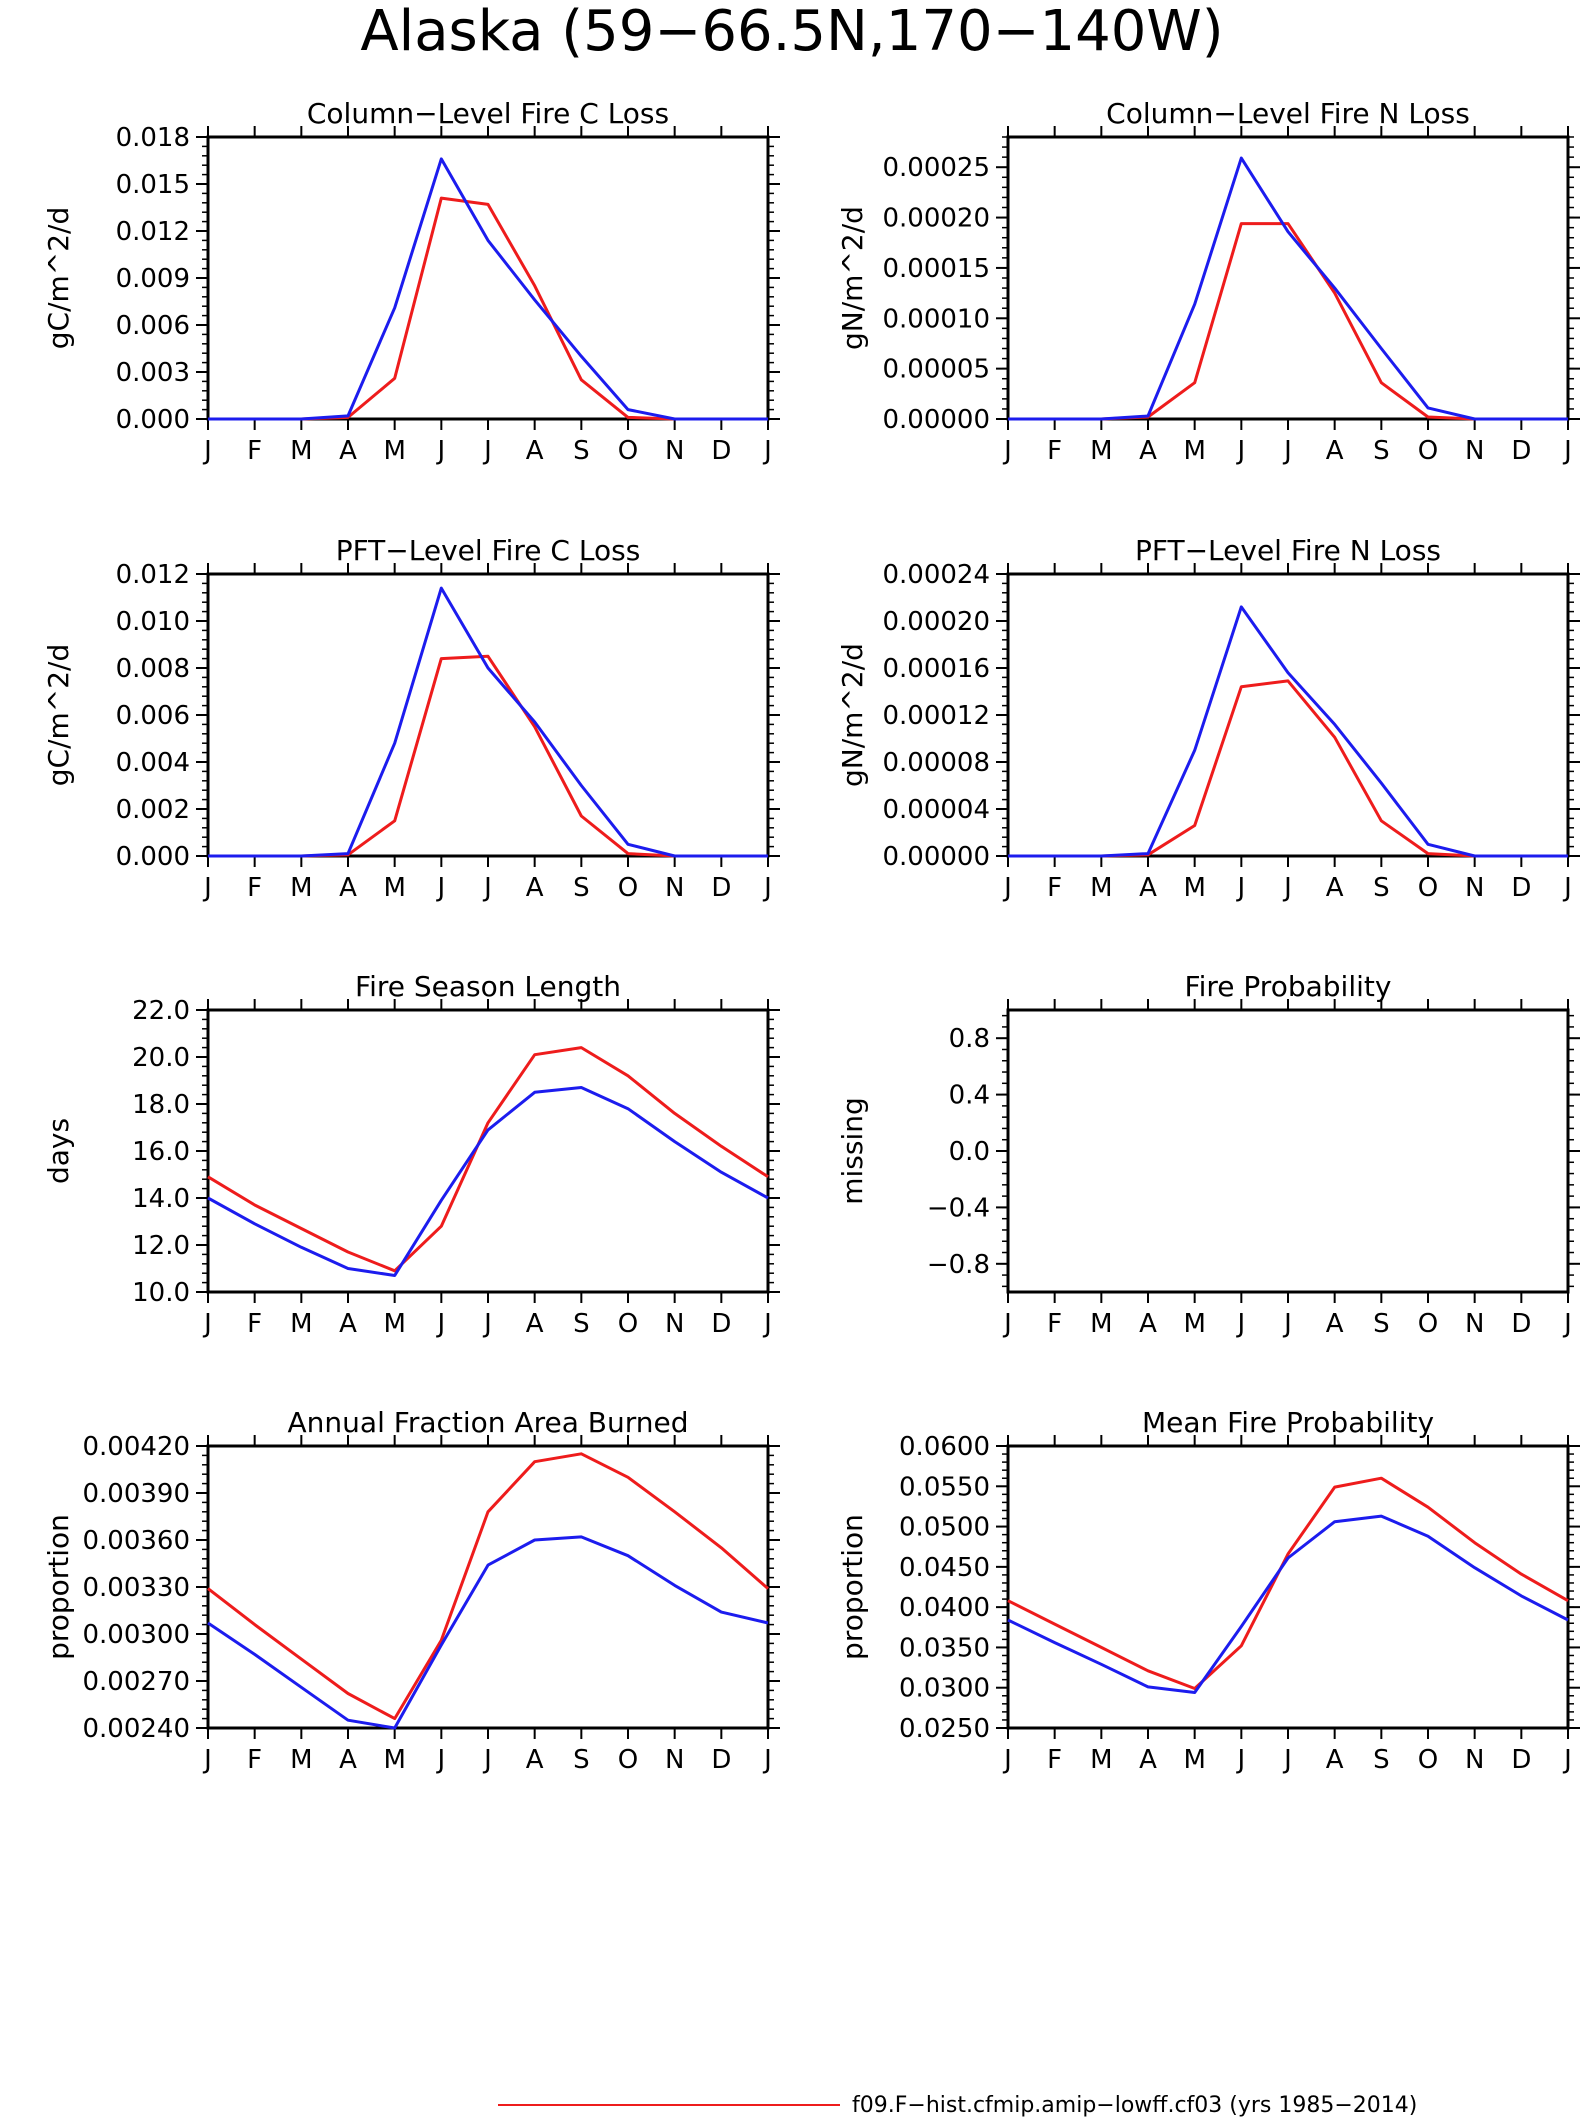 The width and height of the screenshot is (1585, 2118). What do you see at coordinates (852, 278) in the screenshot?
I see `y-axis-label: gN/m^2/d` at bounding box center [852, 278].